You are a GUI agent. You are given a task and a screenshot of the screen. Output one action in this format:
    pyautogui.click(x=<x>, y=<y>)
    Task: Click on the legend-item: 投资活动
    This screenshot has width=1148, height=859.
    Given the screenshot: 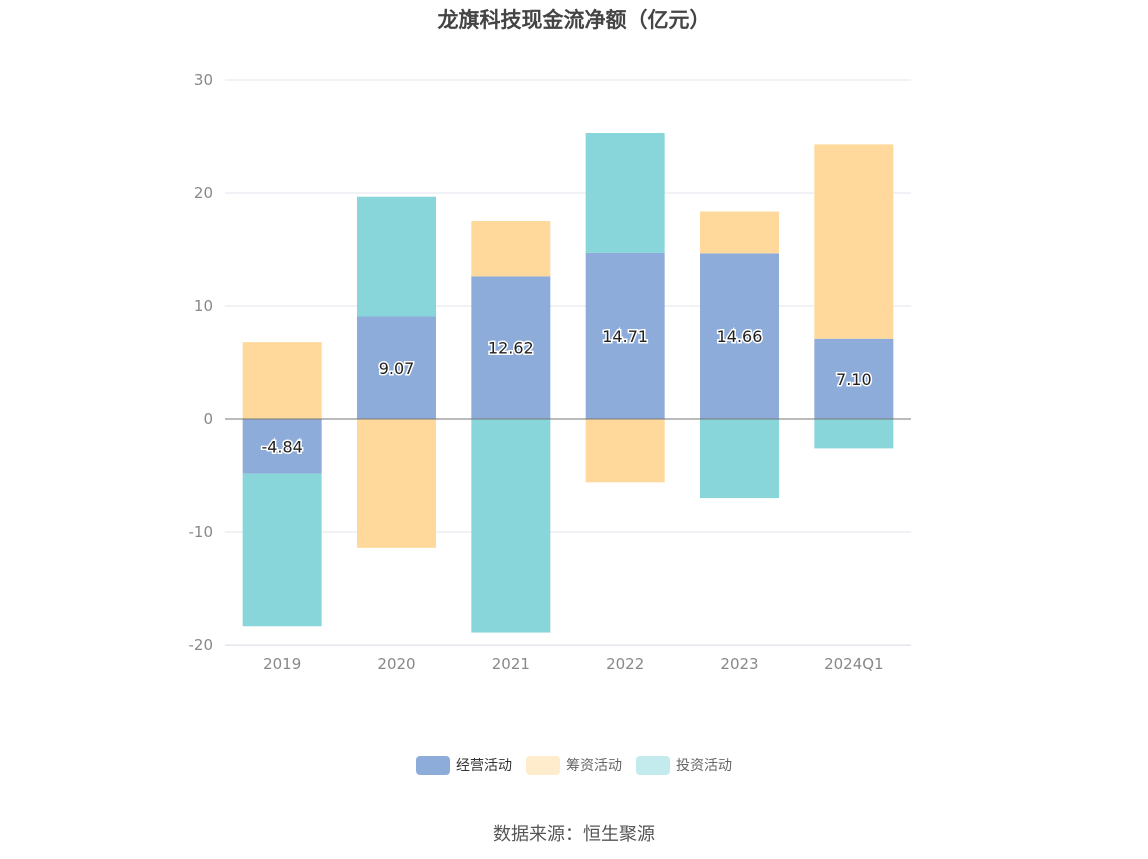 What is the action you would take?
    pyautogui.click(x=684, y=765)
    